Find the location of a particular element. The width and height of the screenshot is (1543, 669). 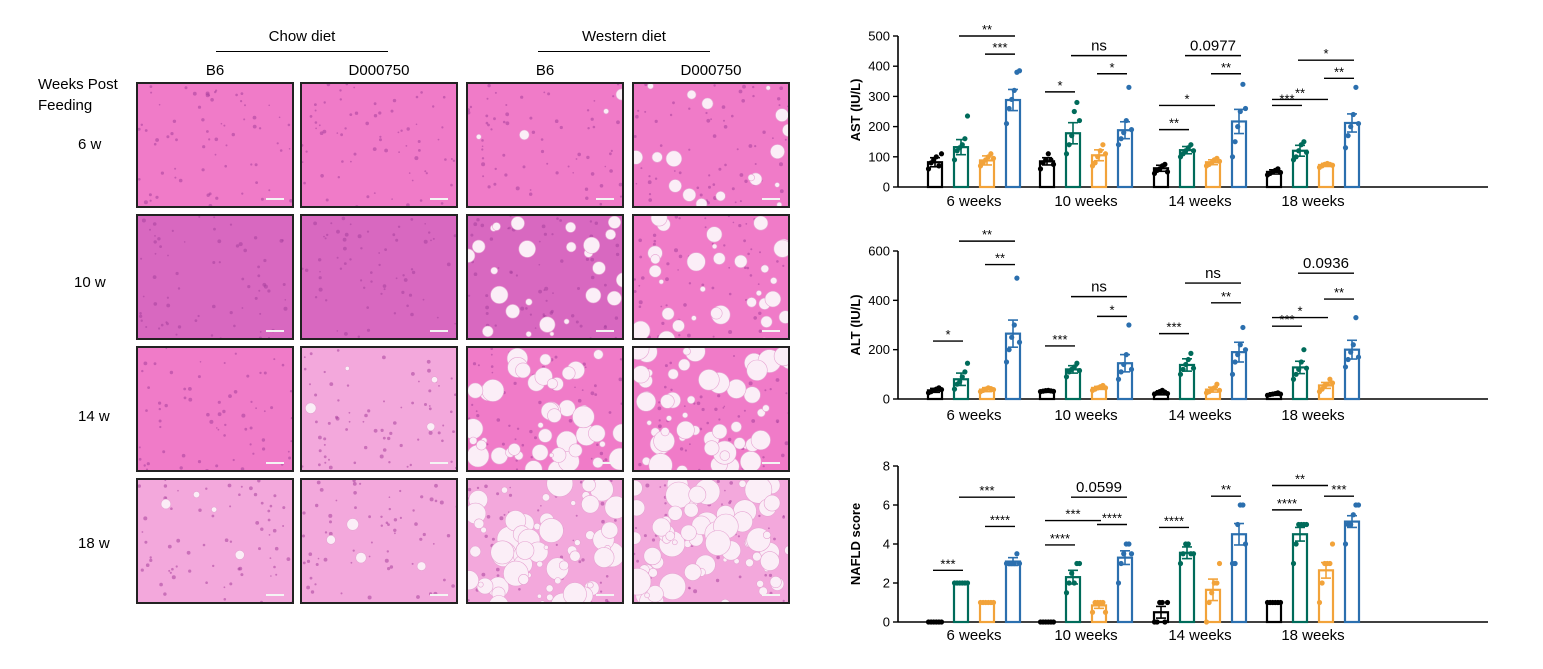

y-tick-label: 8 is located at coordinates (886, 466).